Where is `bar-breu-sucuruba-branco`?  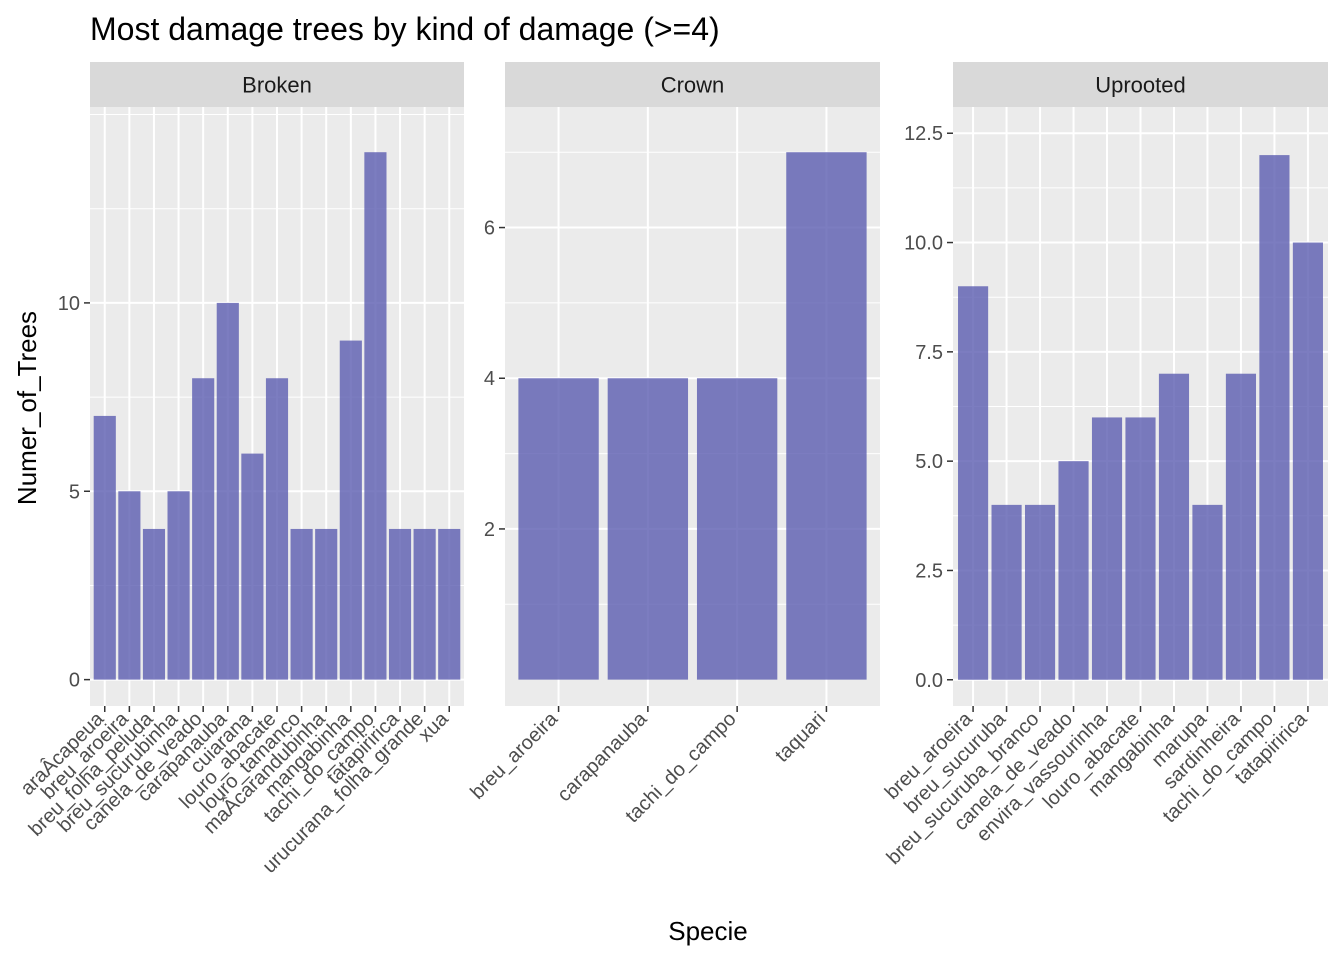 bar-breu-sucuruba-branco is located at coordinates (1040, 592).